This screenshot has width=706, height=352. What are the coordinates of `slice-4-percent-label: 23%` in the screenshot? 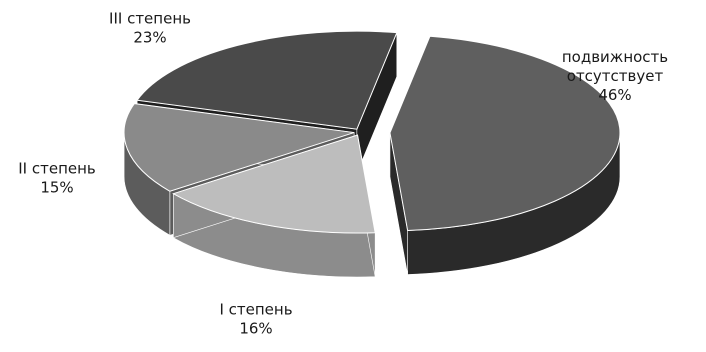 It's located at (149, 38).